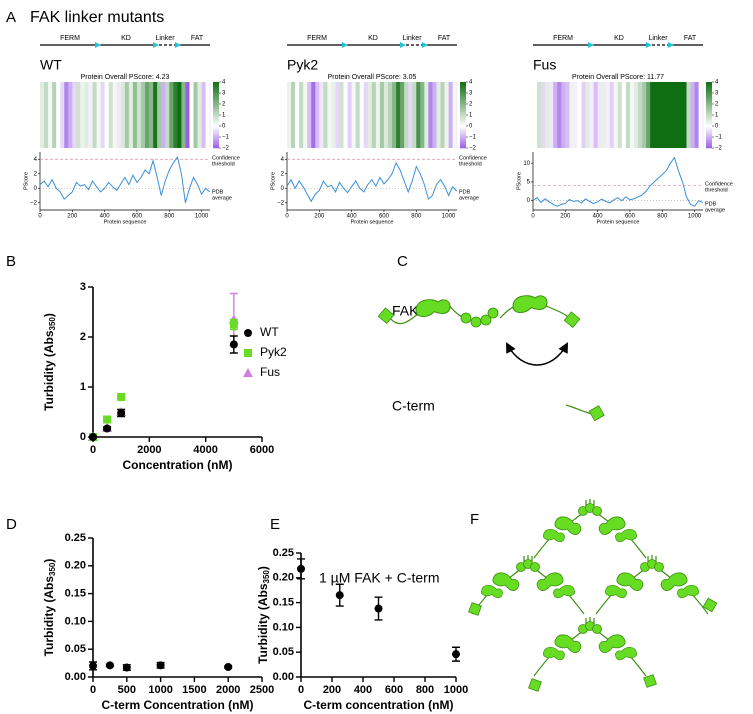 Image resolution: width=753 pixels, height=714 pixels. I want to click on y-tick-label: 0.10, so click(283, 627).